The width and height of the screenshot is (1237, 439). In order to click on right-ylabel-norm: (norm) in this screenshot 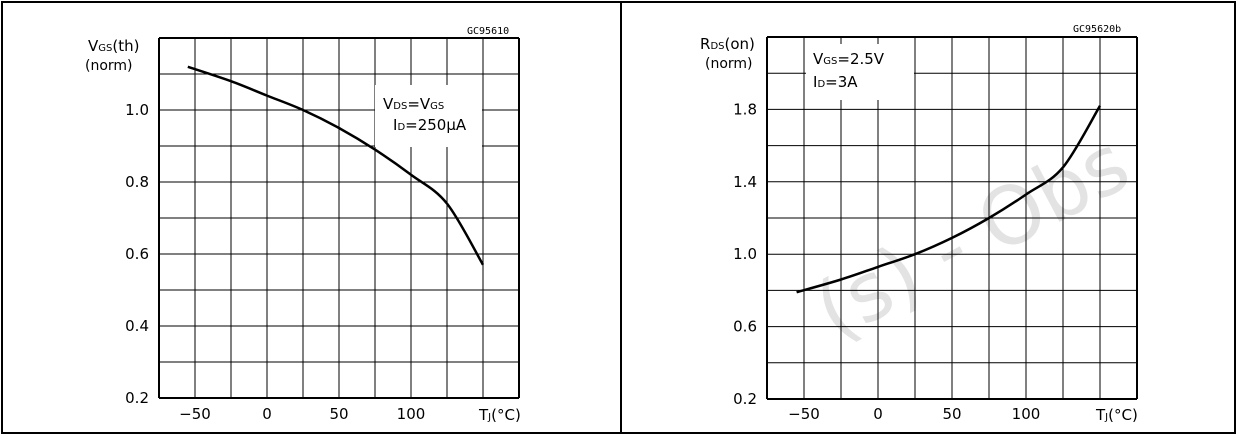, I will do `click(729, 64)`.